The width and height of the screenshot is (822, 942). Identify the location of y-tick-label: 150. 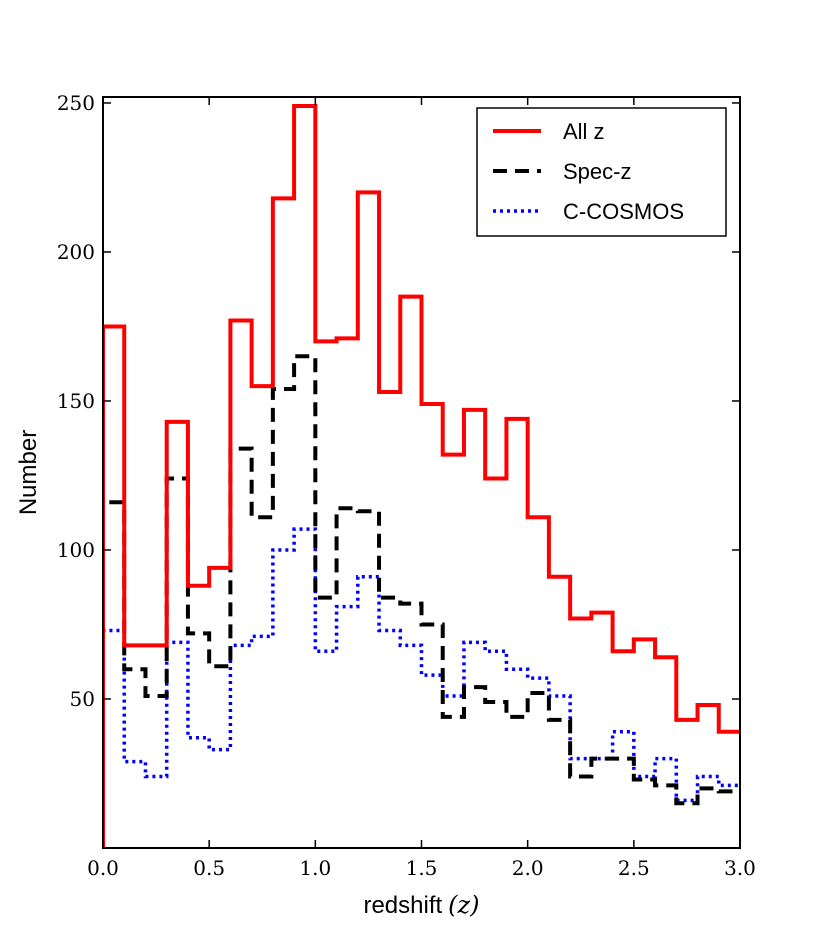
(76, 401).